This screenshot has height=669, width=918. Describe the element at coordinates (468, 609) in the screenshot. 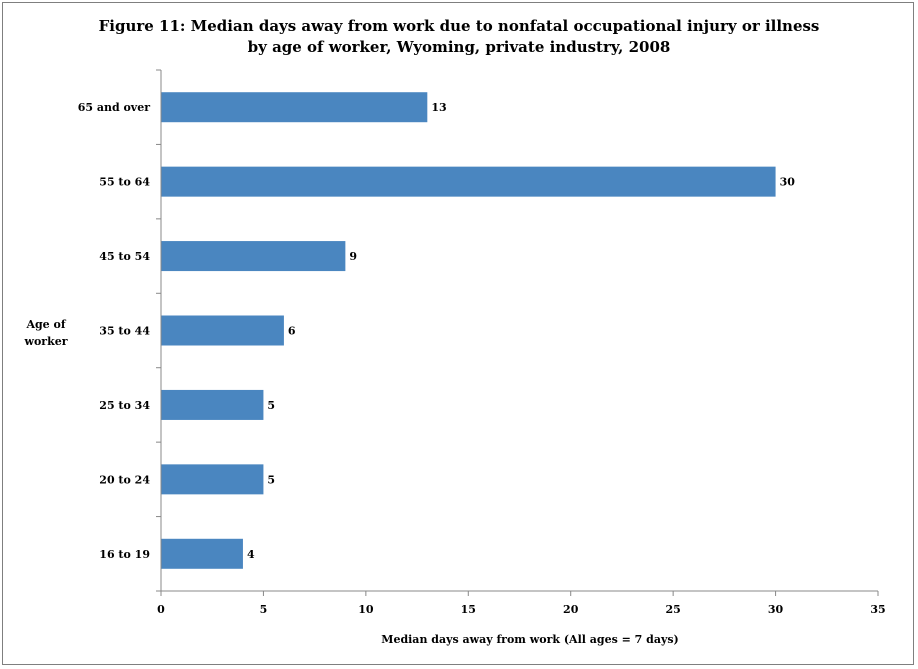

I see `x-tick-label: 15` at that location.